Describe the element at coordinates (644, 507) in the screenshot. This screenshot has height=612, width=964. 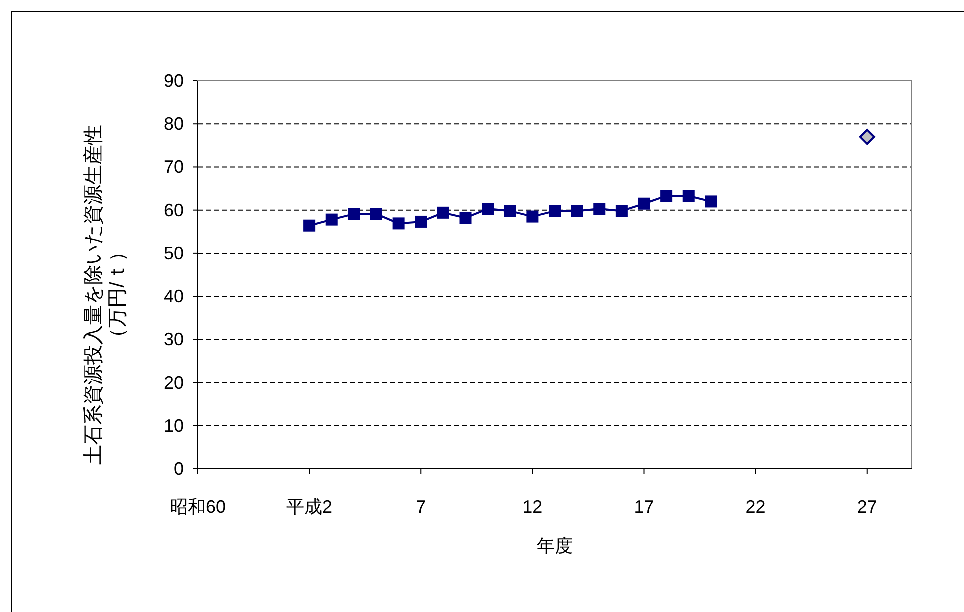
I see `x-tick-label: 17` at that location.